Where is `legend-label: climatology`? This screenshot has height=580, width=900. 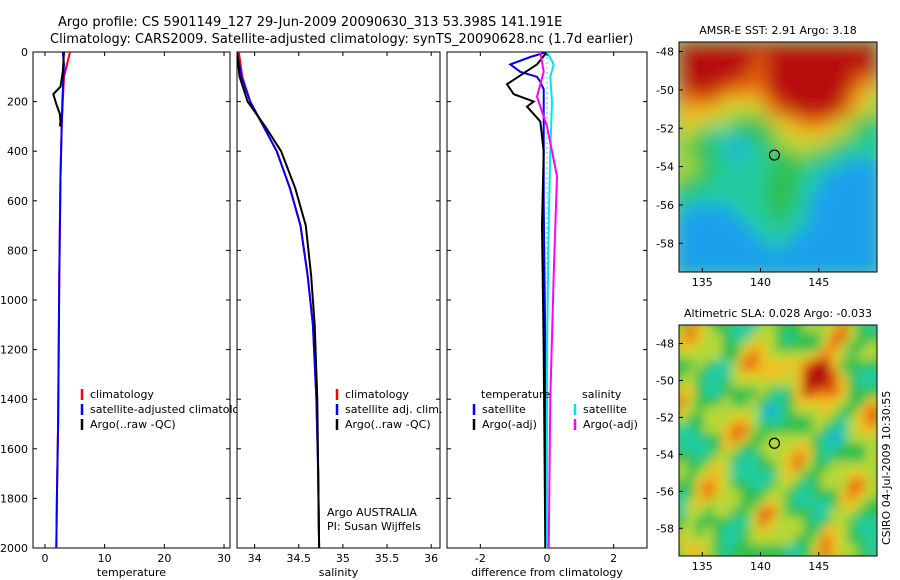 legend-label: climatology is located at coordinates (377, 394).